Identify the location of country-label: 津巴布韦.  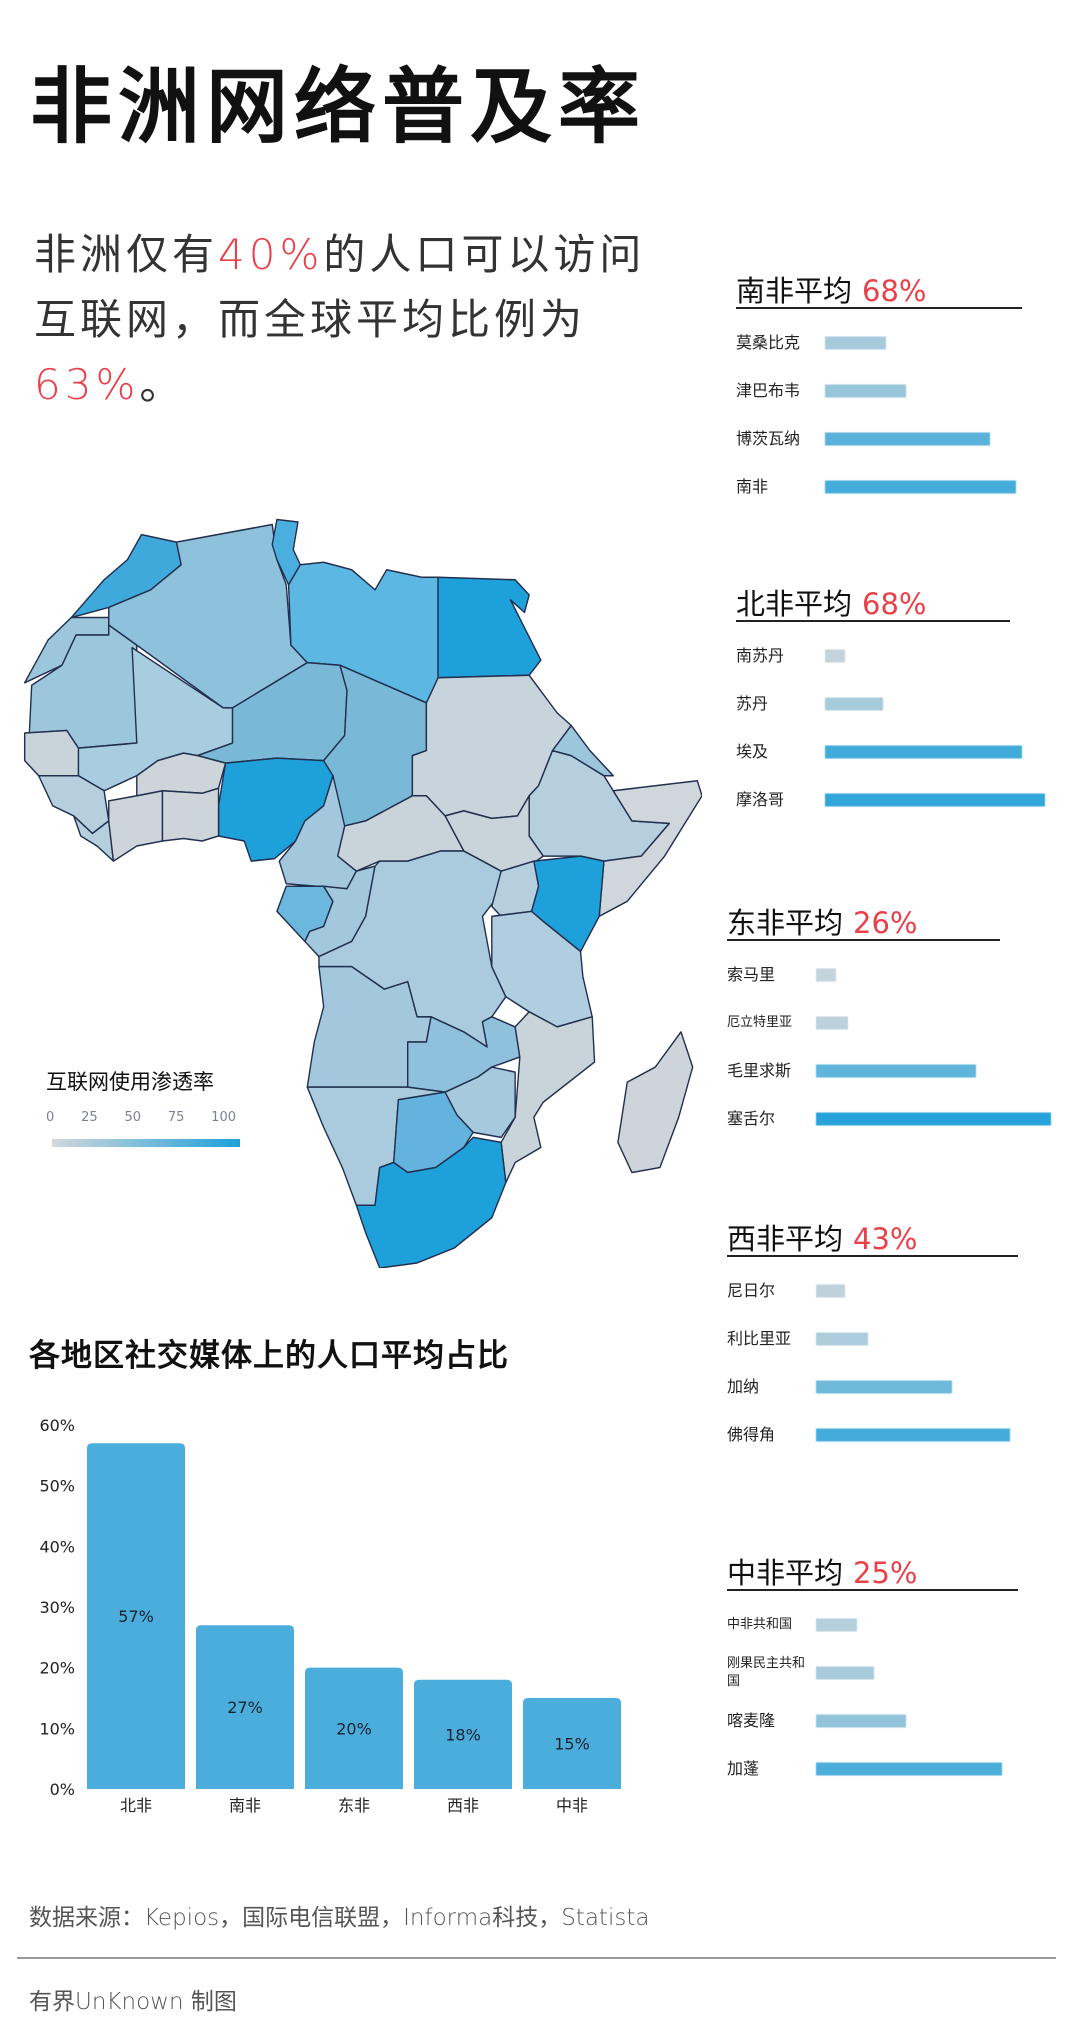
(768, 390).